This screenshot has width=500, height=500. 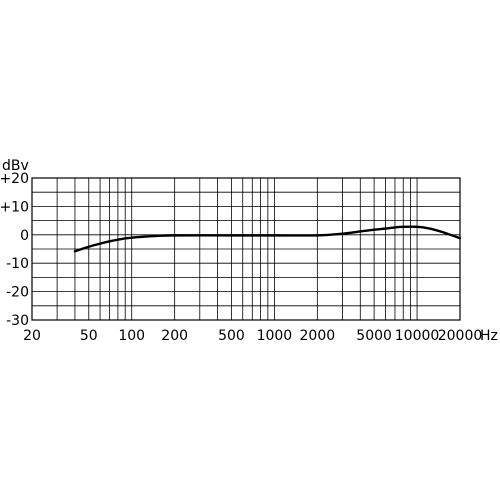 I want to click on x-tick-label: 1000, so click(x=275, y=336).